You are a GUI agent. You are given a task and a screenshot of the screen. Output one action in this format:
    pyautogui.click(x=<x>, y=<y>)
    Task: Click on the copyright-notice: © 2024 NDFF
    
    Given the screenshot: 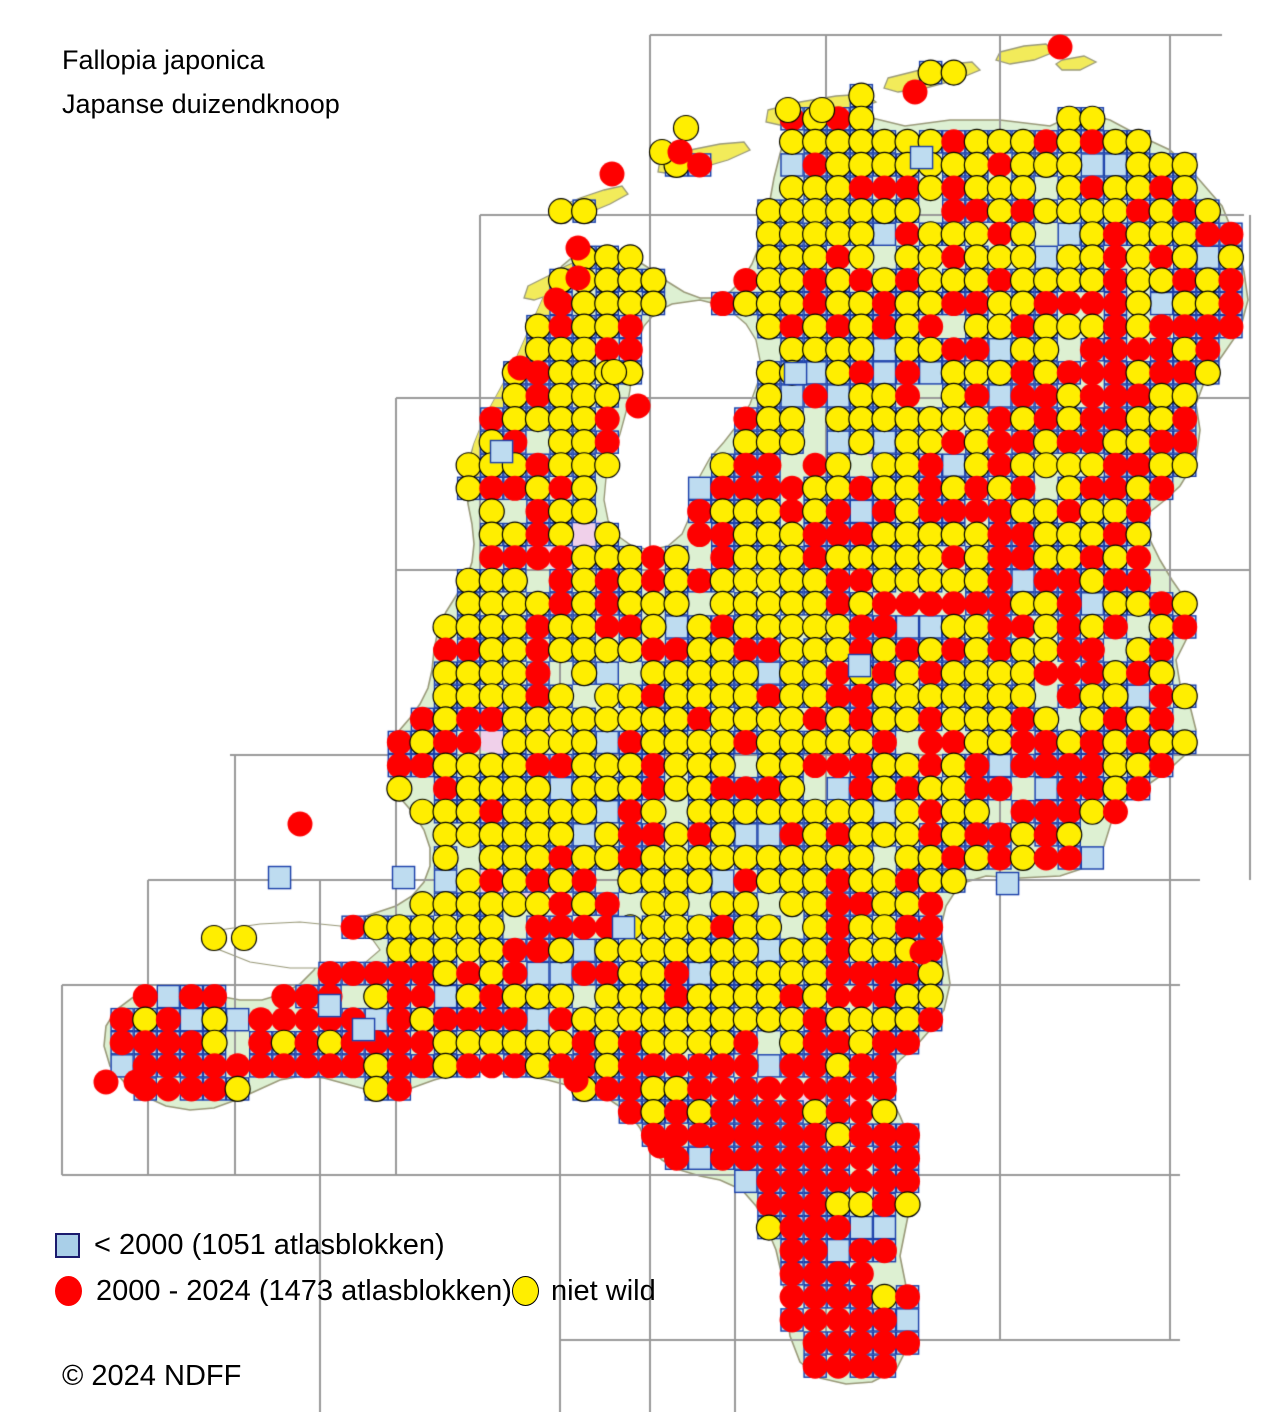 What is the action you would take?
    pyautogui.click(x=152, y=1376)
    